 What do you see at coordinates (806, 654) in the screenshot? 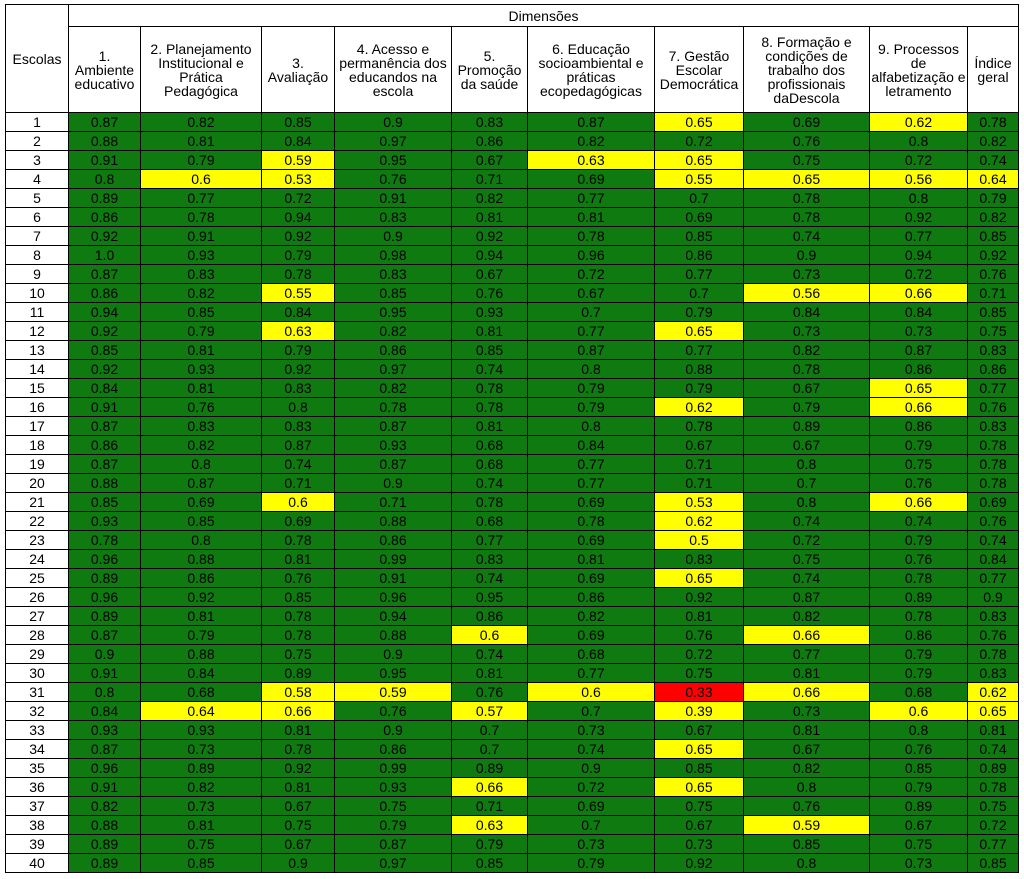
I see `score-cell-formacao-profissionais: 0.77` at bounding box center [806, 654].